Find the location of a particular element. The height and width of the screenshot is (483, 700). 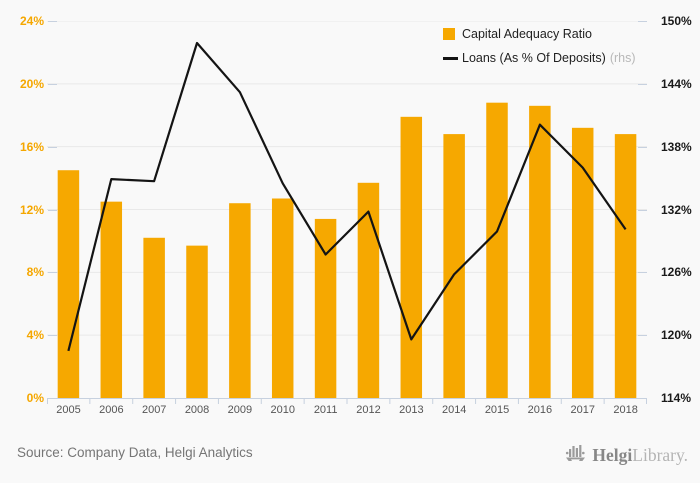

x-axis-label: 2009 is located at coordinates (240, 410).